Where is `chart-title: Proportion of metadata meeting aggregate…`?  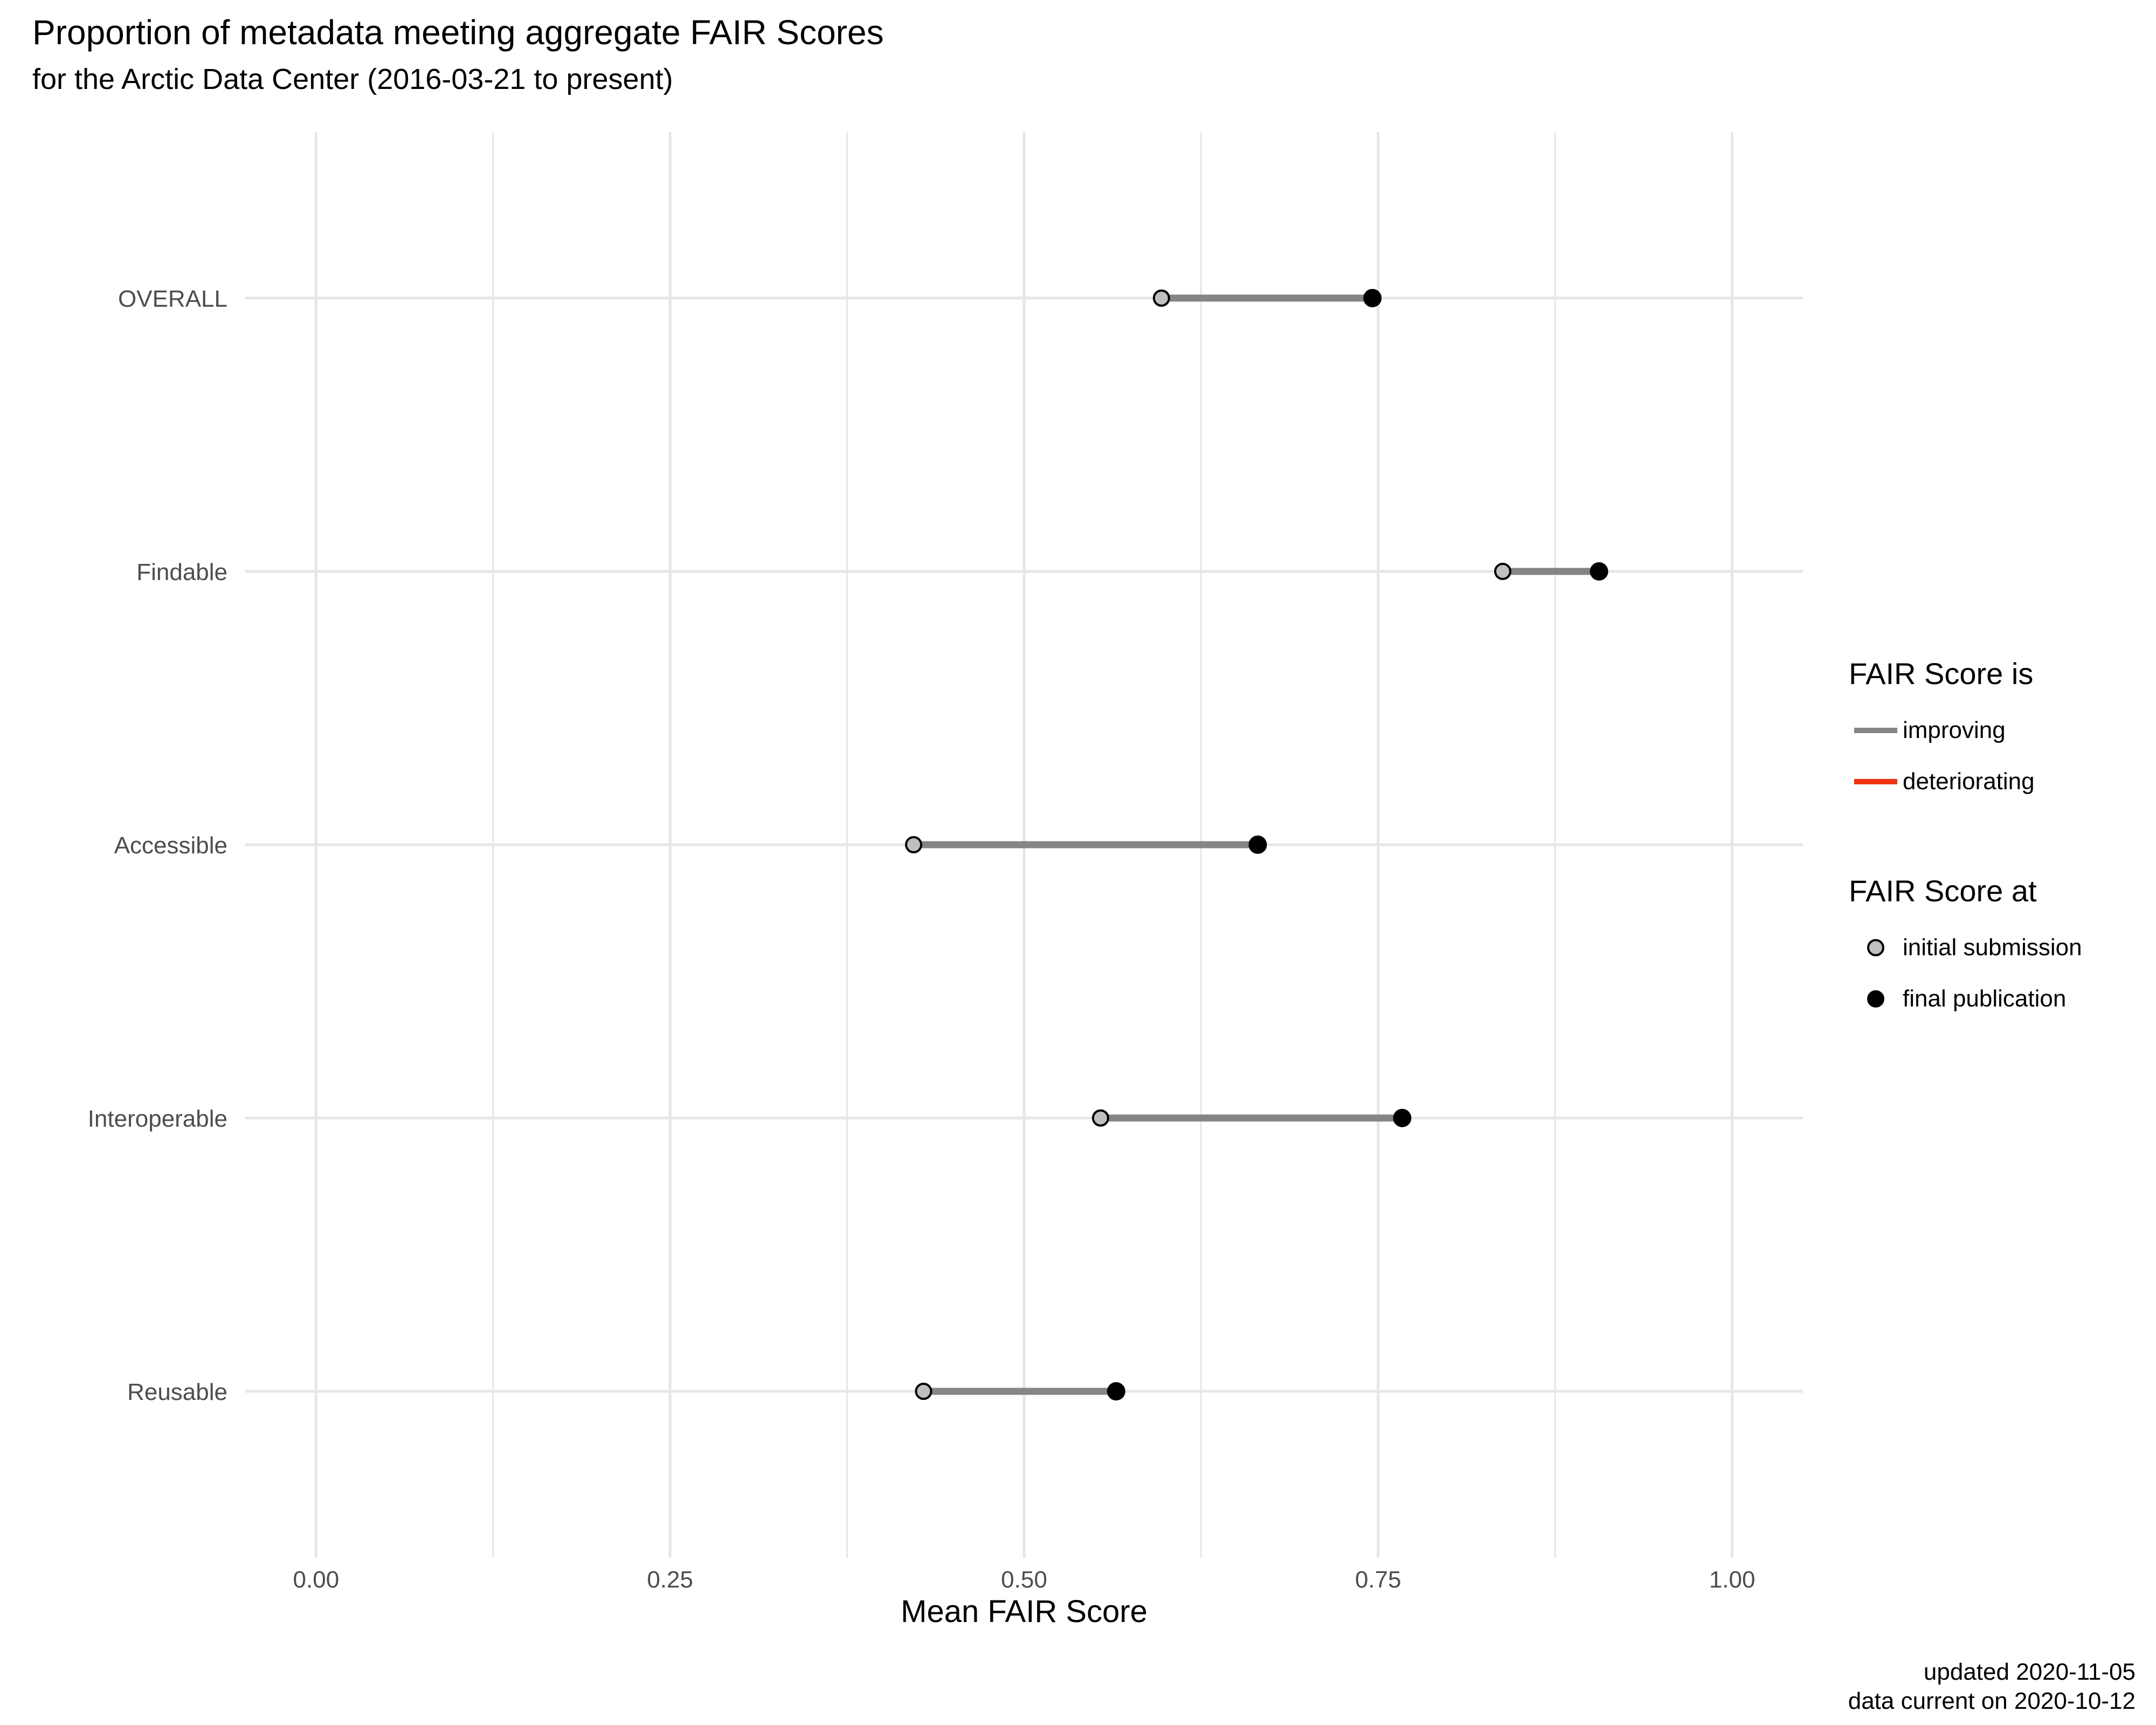 chart-title: Proportion of metadata meeting aggregate… is located at coordinates (458, 32).